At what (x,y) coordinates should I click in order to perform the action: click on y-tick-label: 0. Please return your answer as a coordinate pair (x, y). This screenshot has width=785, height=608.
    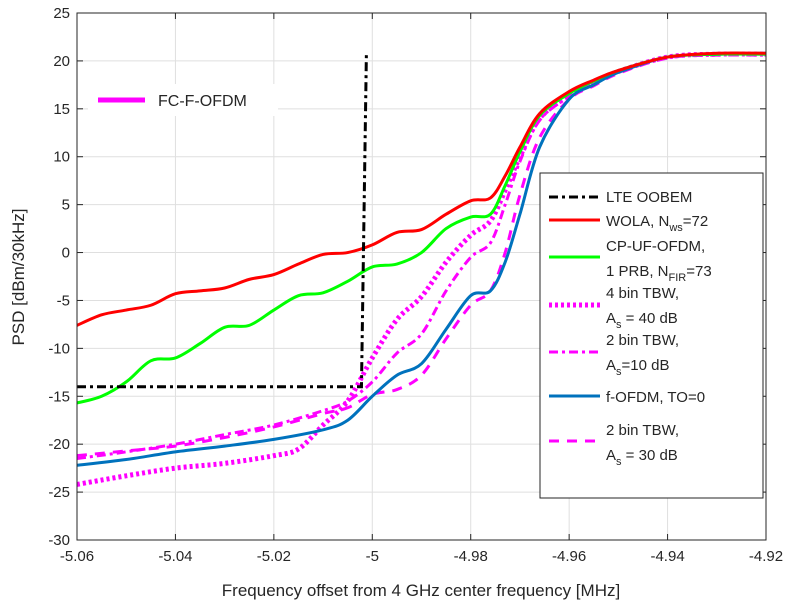
    Looking at the image, I should click on (66, 253).